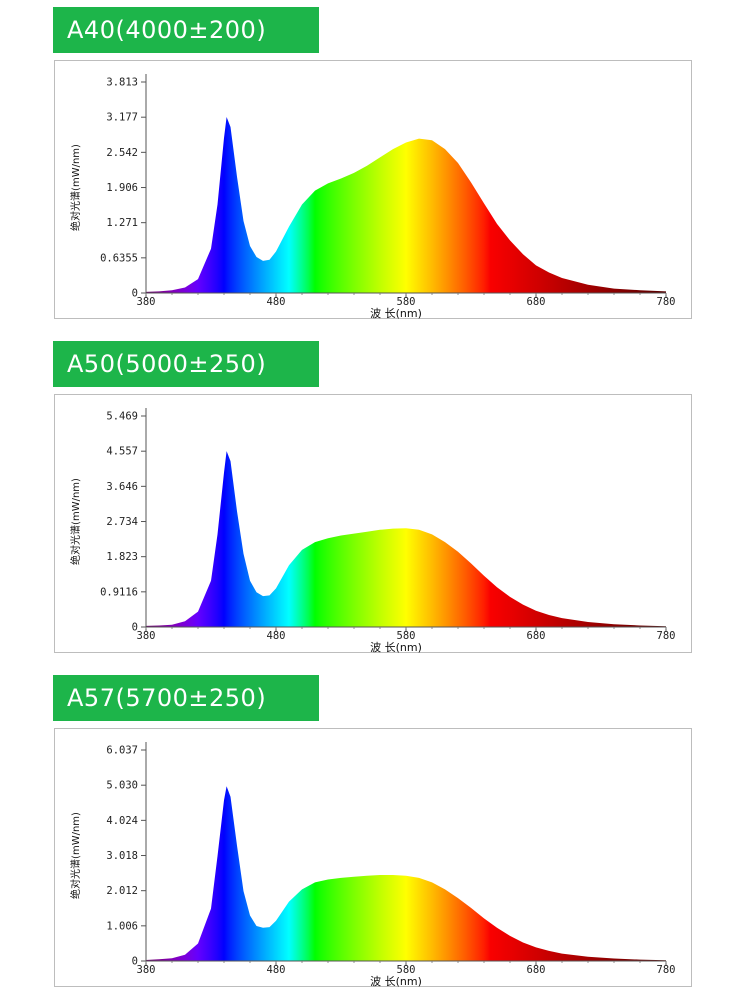 Image resolution: width=750 pixels, height=997 pixels. I want to click on y-tick-label: 3.018, so click(122, 856).